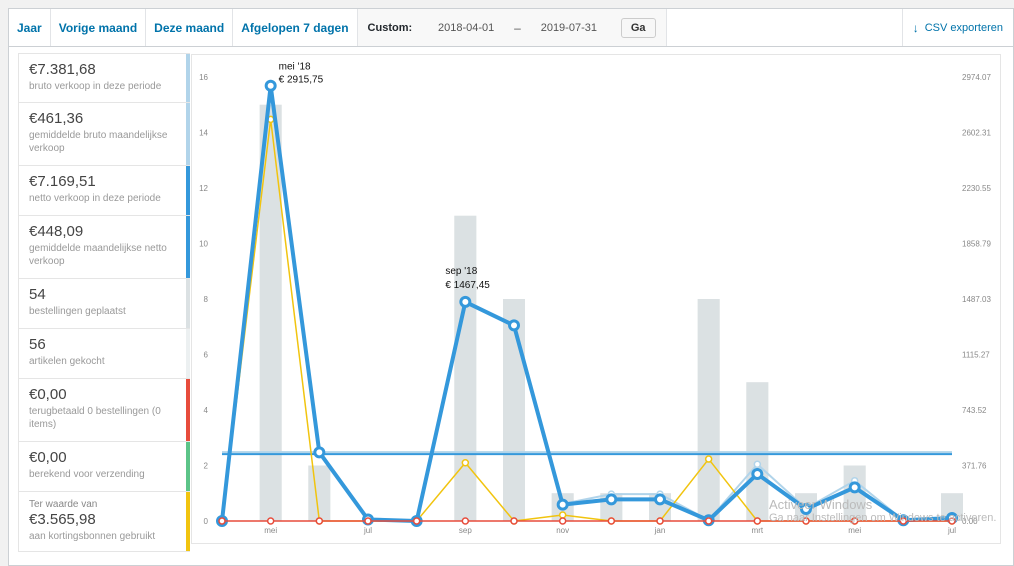 This screenshot has width=1014, height=566. I want to click on x-axis-tick: sep, so click(465, 530).